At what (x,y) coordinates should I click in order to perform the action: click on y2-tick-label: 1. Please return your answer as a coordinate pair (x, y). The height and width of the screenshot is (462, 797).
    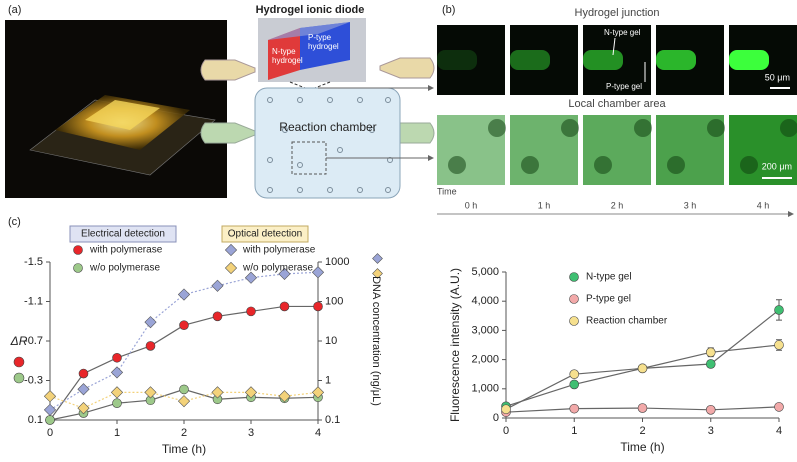
    Looking at the image, I should click on (328, 380).